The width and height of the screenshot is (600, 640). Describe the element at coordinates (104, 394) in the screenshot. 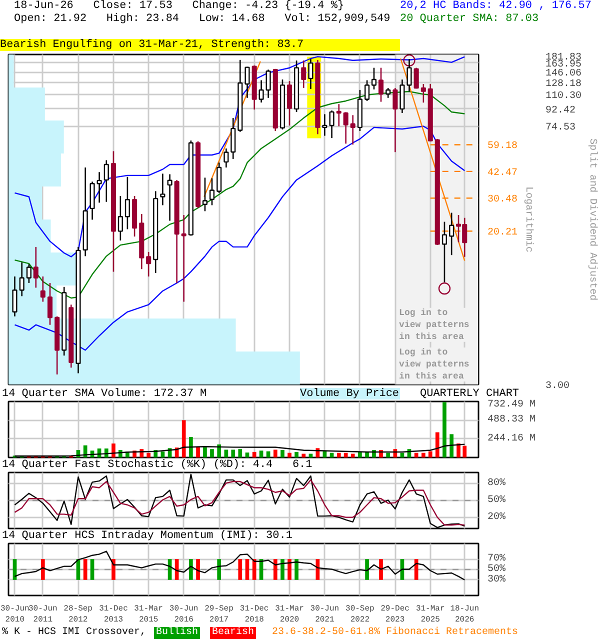

I see `chart-title: 14 Quarter SMA Volume: 172.37 M` at that location.